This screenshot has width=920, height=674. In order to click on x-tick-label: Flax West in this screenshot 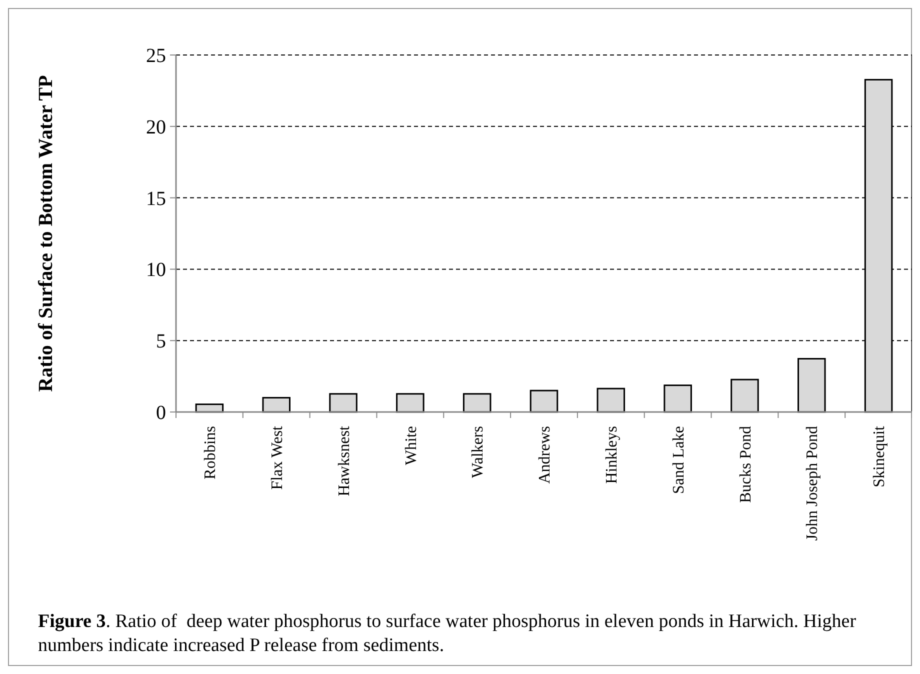, I will do `click(277, 457)`.